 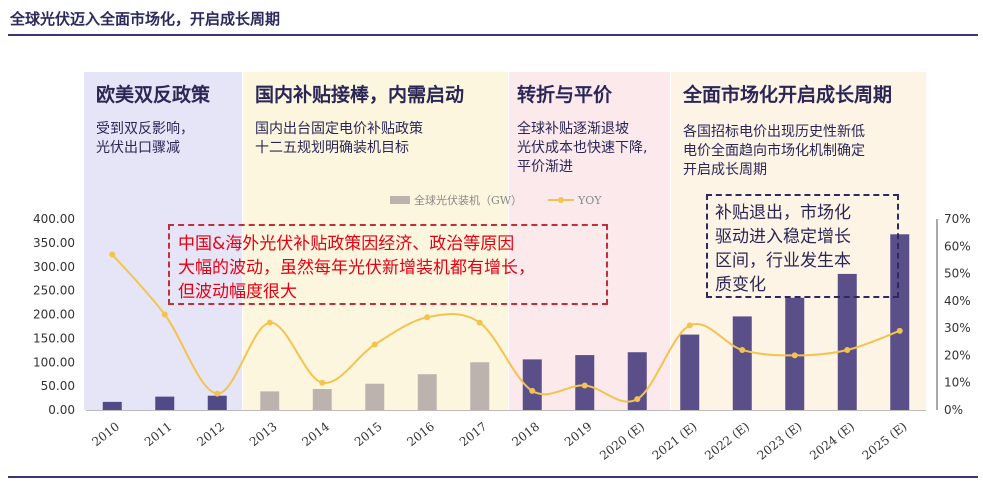 I want to click on title-divider, so click(x=493, y=35).